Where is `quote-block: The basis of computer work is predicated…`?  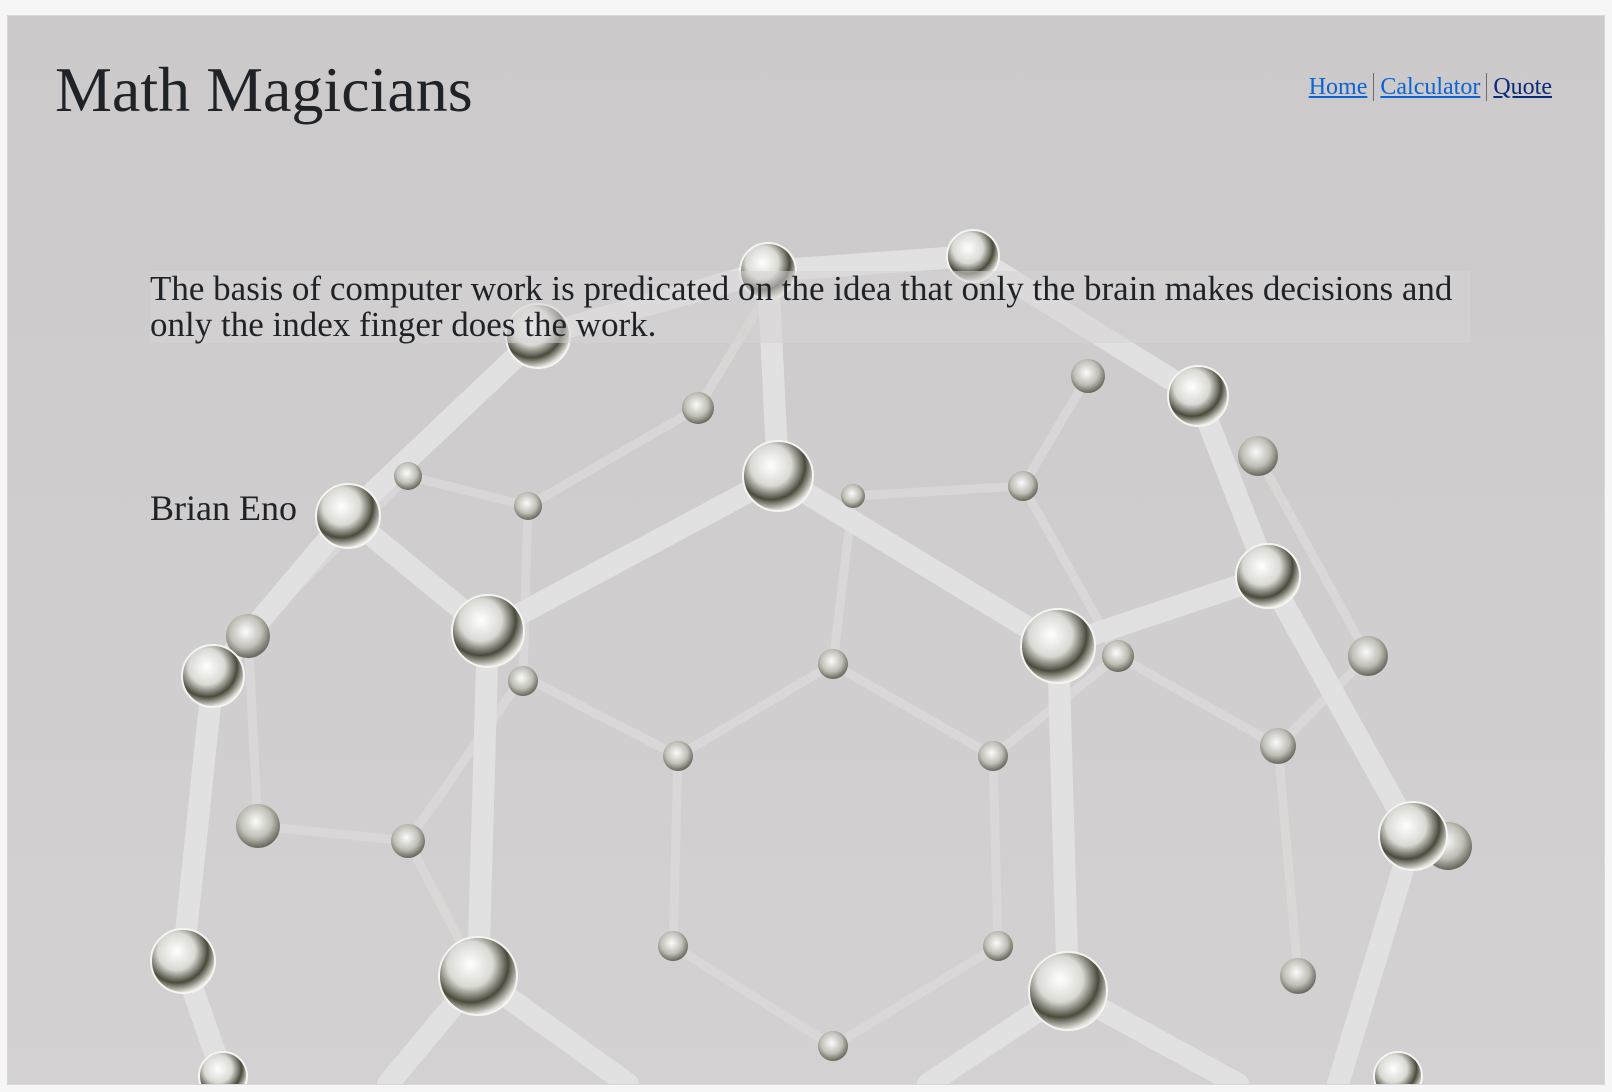 quote-block: The basis of computer work is predicated… is located at coordinates (810, 307).